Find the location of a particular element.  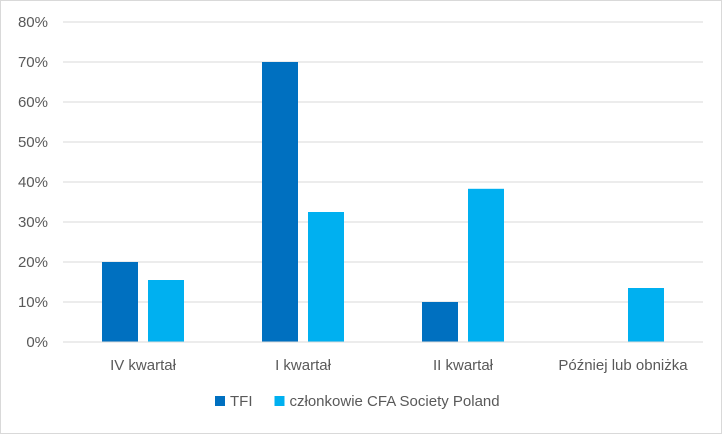

y-tick-label: 70% is located at coordinates (33, 62).